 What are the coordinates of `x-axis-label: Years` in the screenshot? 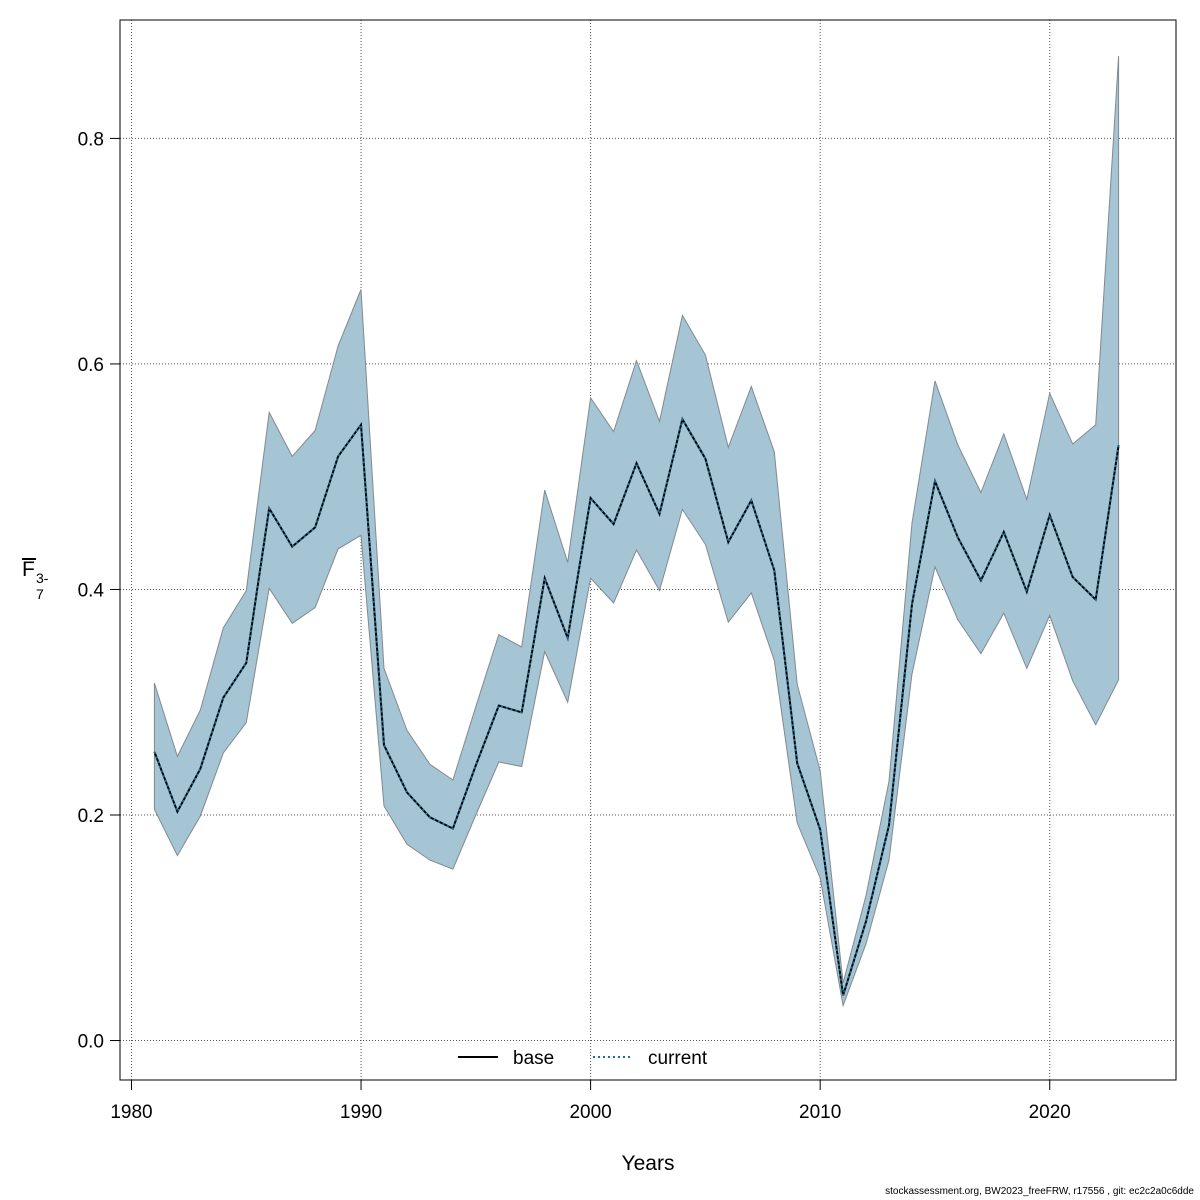 It's located at (648, 1163).